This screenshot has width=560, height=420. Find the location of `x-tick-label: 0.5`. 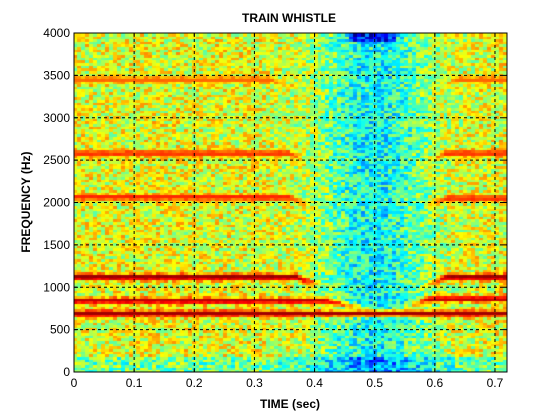

x-tick-label: 0.5 is located at coordinates (374, 383).